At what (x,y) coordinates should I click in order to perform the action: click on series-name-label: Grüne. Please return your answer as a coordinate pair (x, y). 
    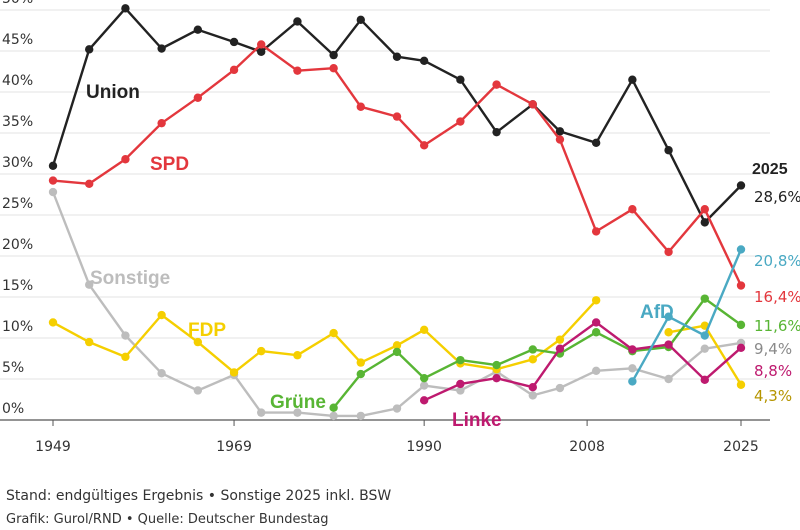
    Looking at the image, I should click on (298, 402).